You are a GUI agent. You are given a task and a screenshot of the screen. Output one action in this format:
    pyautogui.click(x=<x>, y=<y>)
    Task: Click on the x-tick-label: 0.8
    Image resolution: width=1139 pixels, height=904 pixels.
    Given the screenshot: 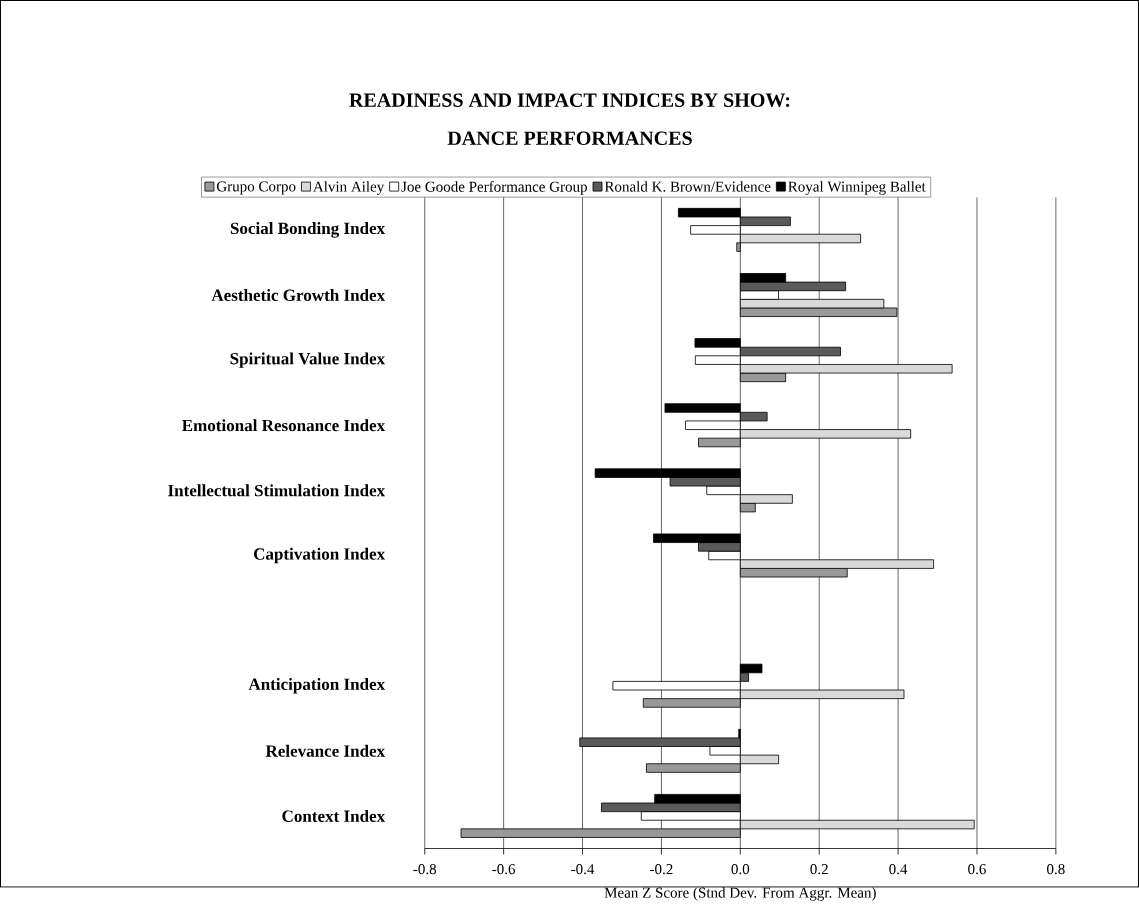 What is the action you would take?
    pyautogui.click(x=1056, y=869)
    